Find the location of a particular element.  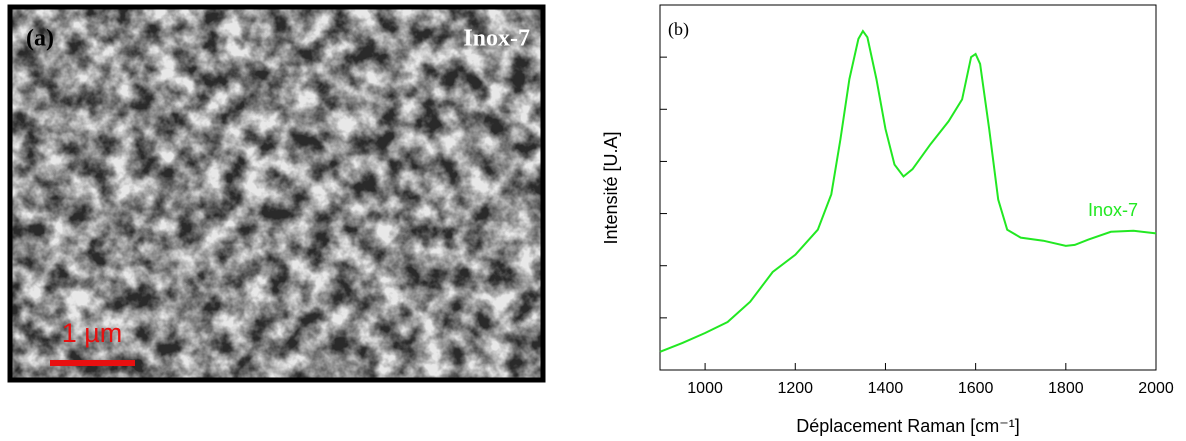

x-tick-label: 2000 is located at coordinates (1156, 388).